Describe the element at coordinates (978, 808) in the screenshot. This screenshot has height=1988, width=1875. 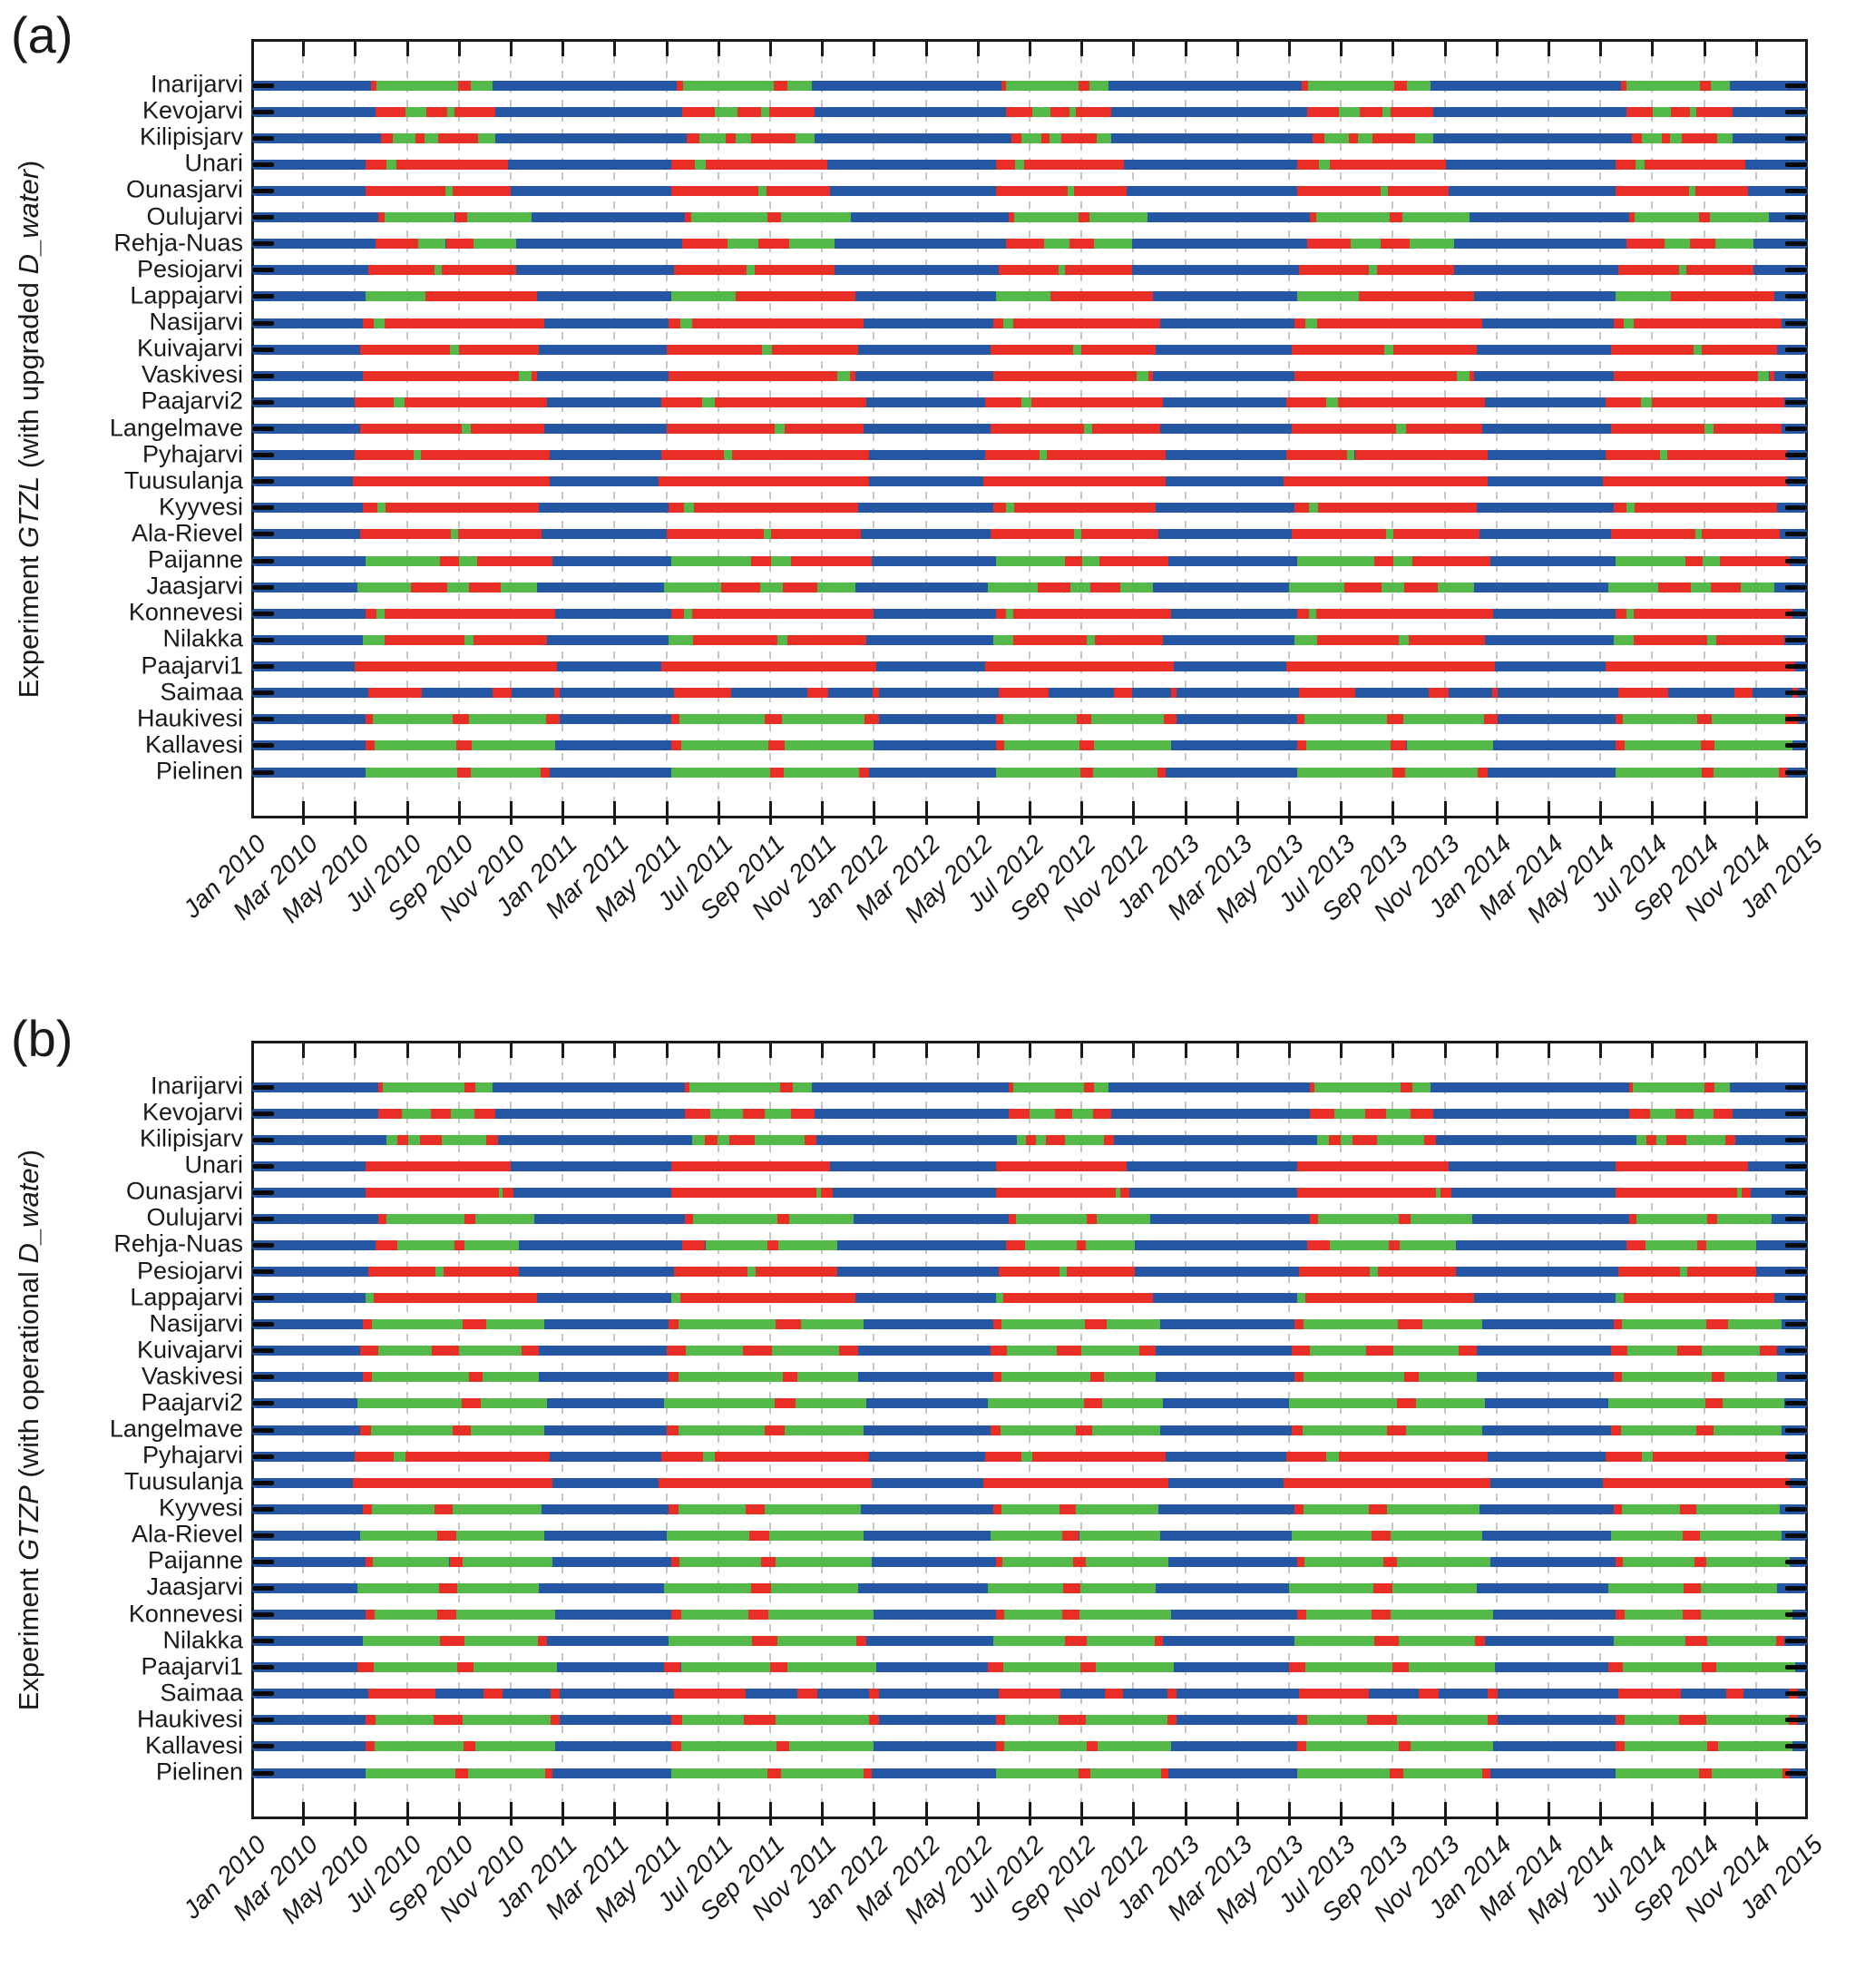
I see `x-tick-bottom` at that location.